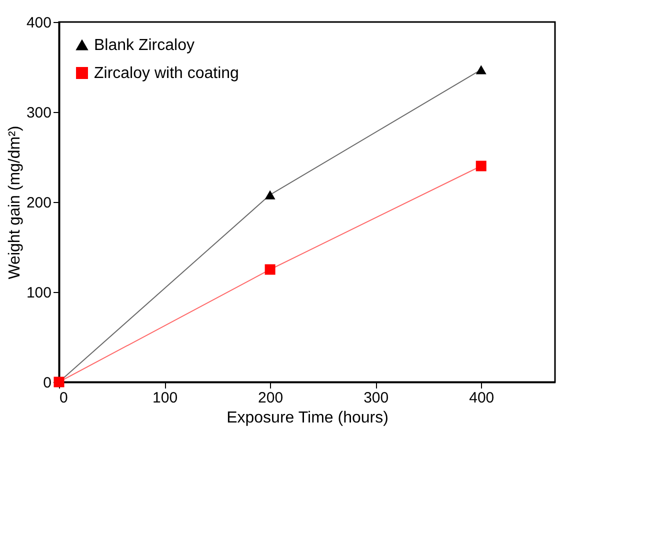  I want to click on y-tick-label: 100, so click(39, 293).